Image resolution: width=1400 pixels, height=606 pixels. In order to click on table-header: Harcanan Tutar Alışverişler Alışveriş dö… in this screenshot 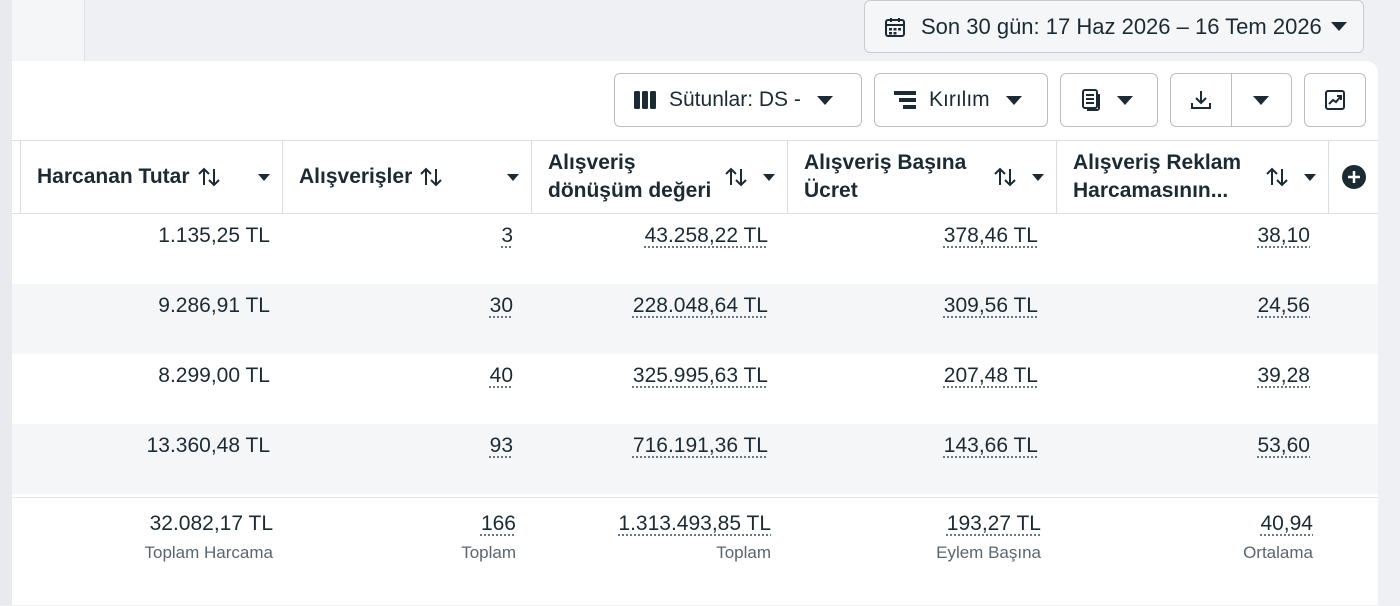, I will do `click(695, 177)`.